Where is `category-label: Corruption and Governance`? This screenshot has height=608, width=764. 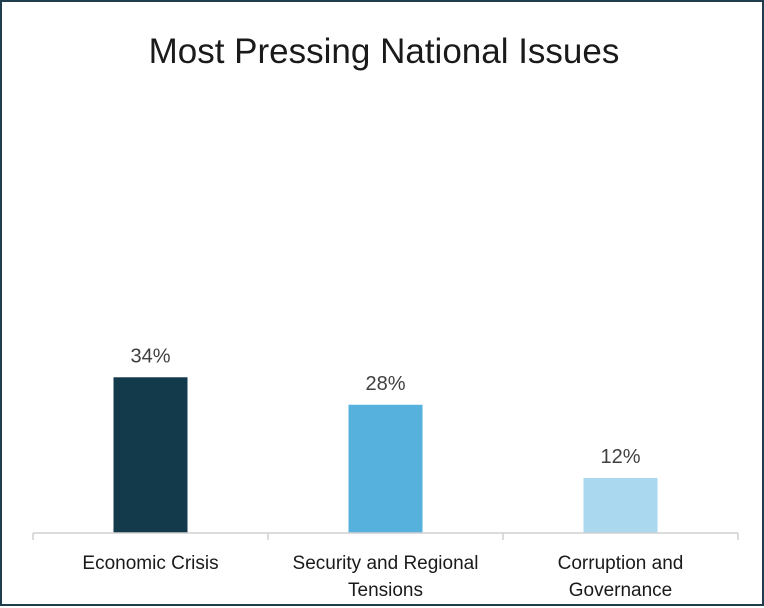 category-label: Corruption and Governance is located at coordinates (621, 577).